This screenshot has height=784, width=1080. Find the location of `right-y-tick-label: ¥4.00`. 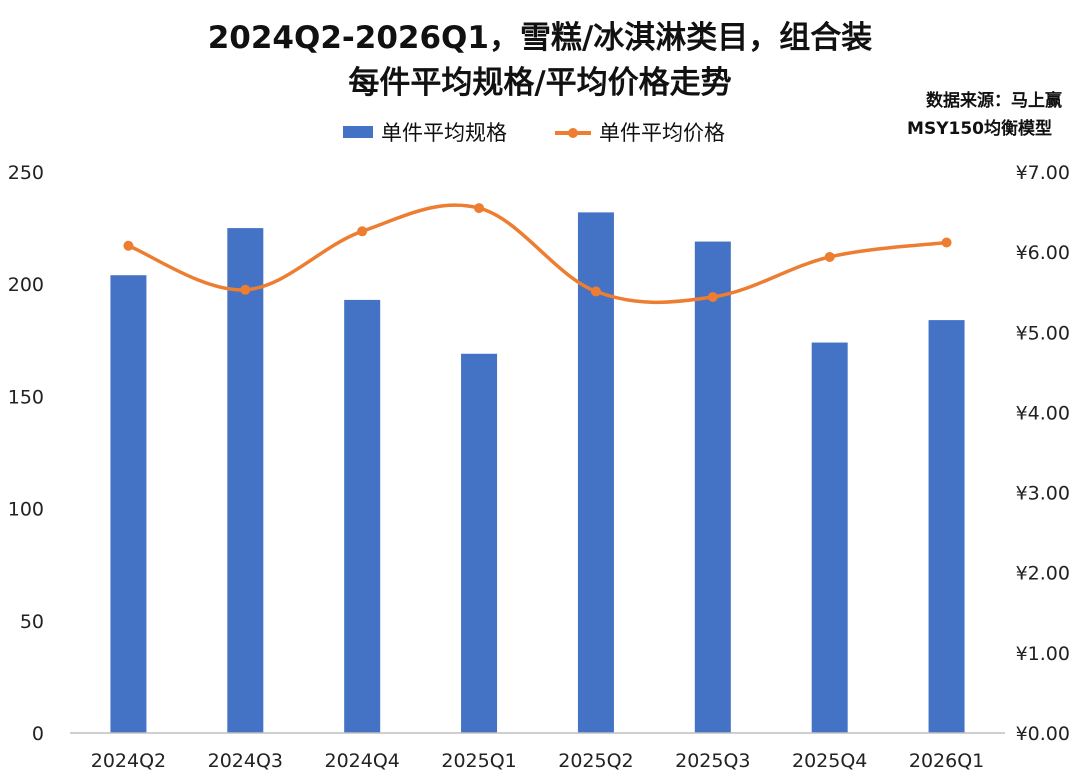

right-y-tick-label: ¥4.00 is located at coordinates (1043, 413).